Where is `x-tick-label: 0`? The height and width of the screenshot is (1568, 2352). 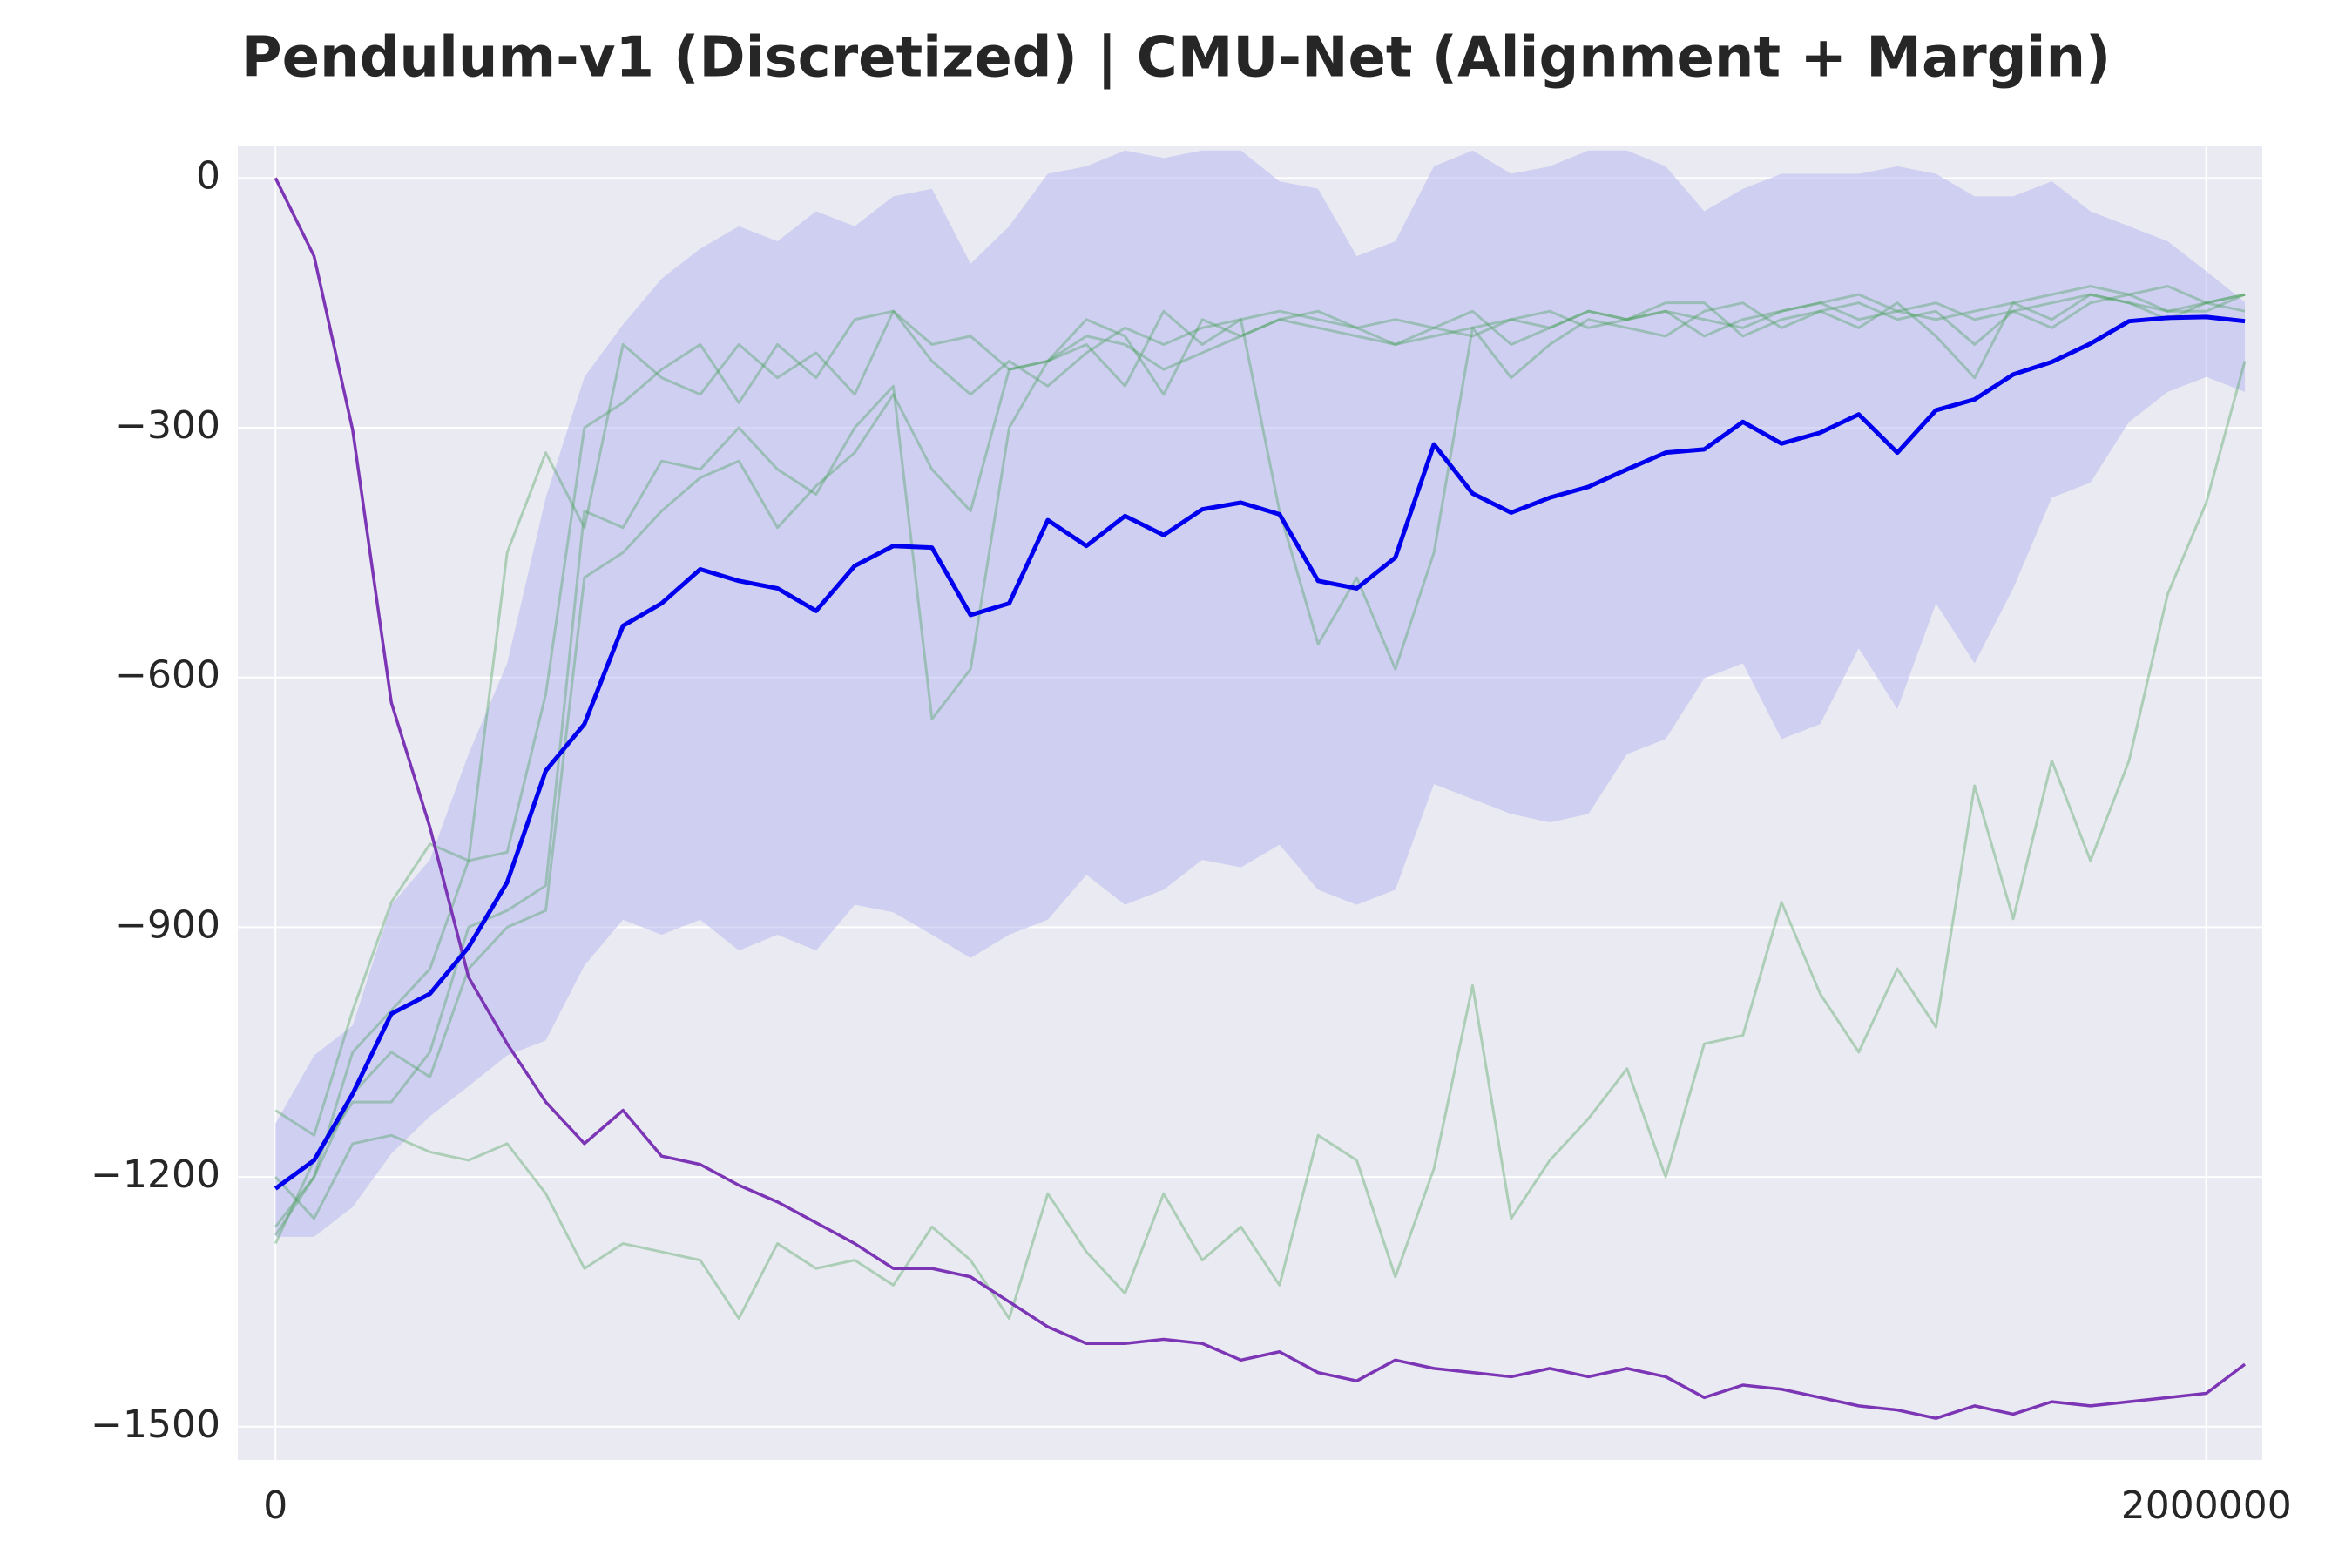 x-tick-label: 0 is located at coordinates (275, 1506).